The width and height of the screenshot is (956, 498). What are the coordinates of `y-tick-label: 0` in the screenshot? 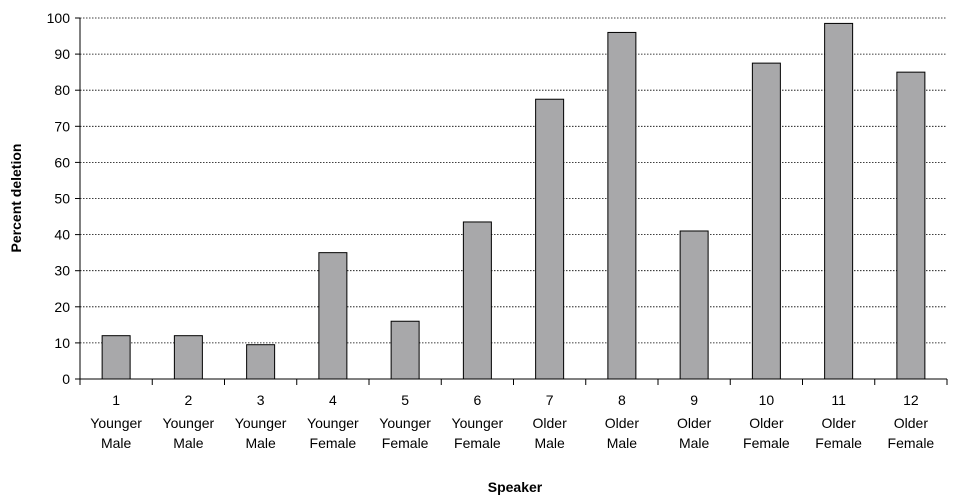 It's located at (66, 379).